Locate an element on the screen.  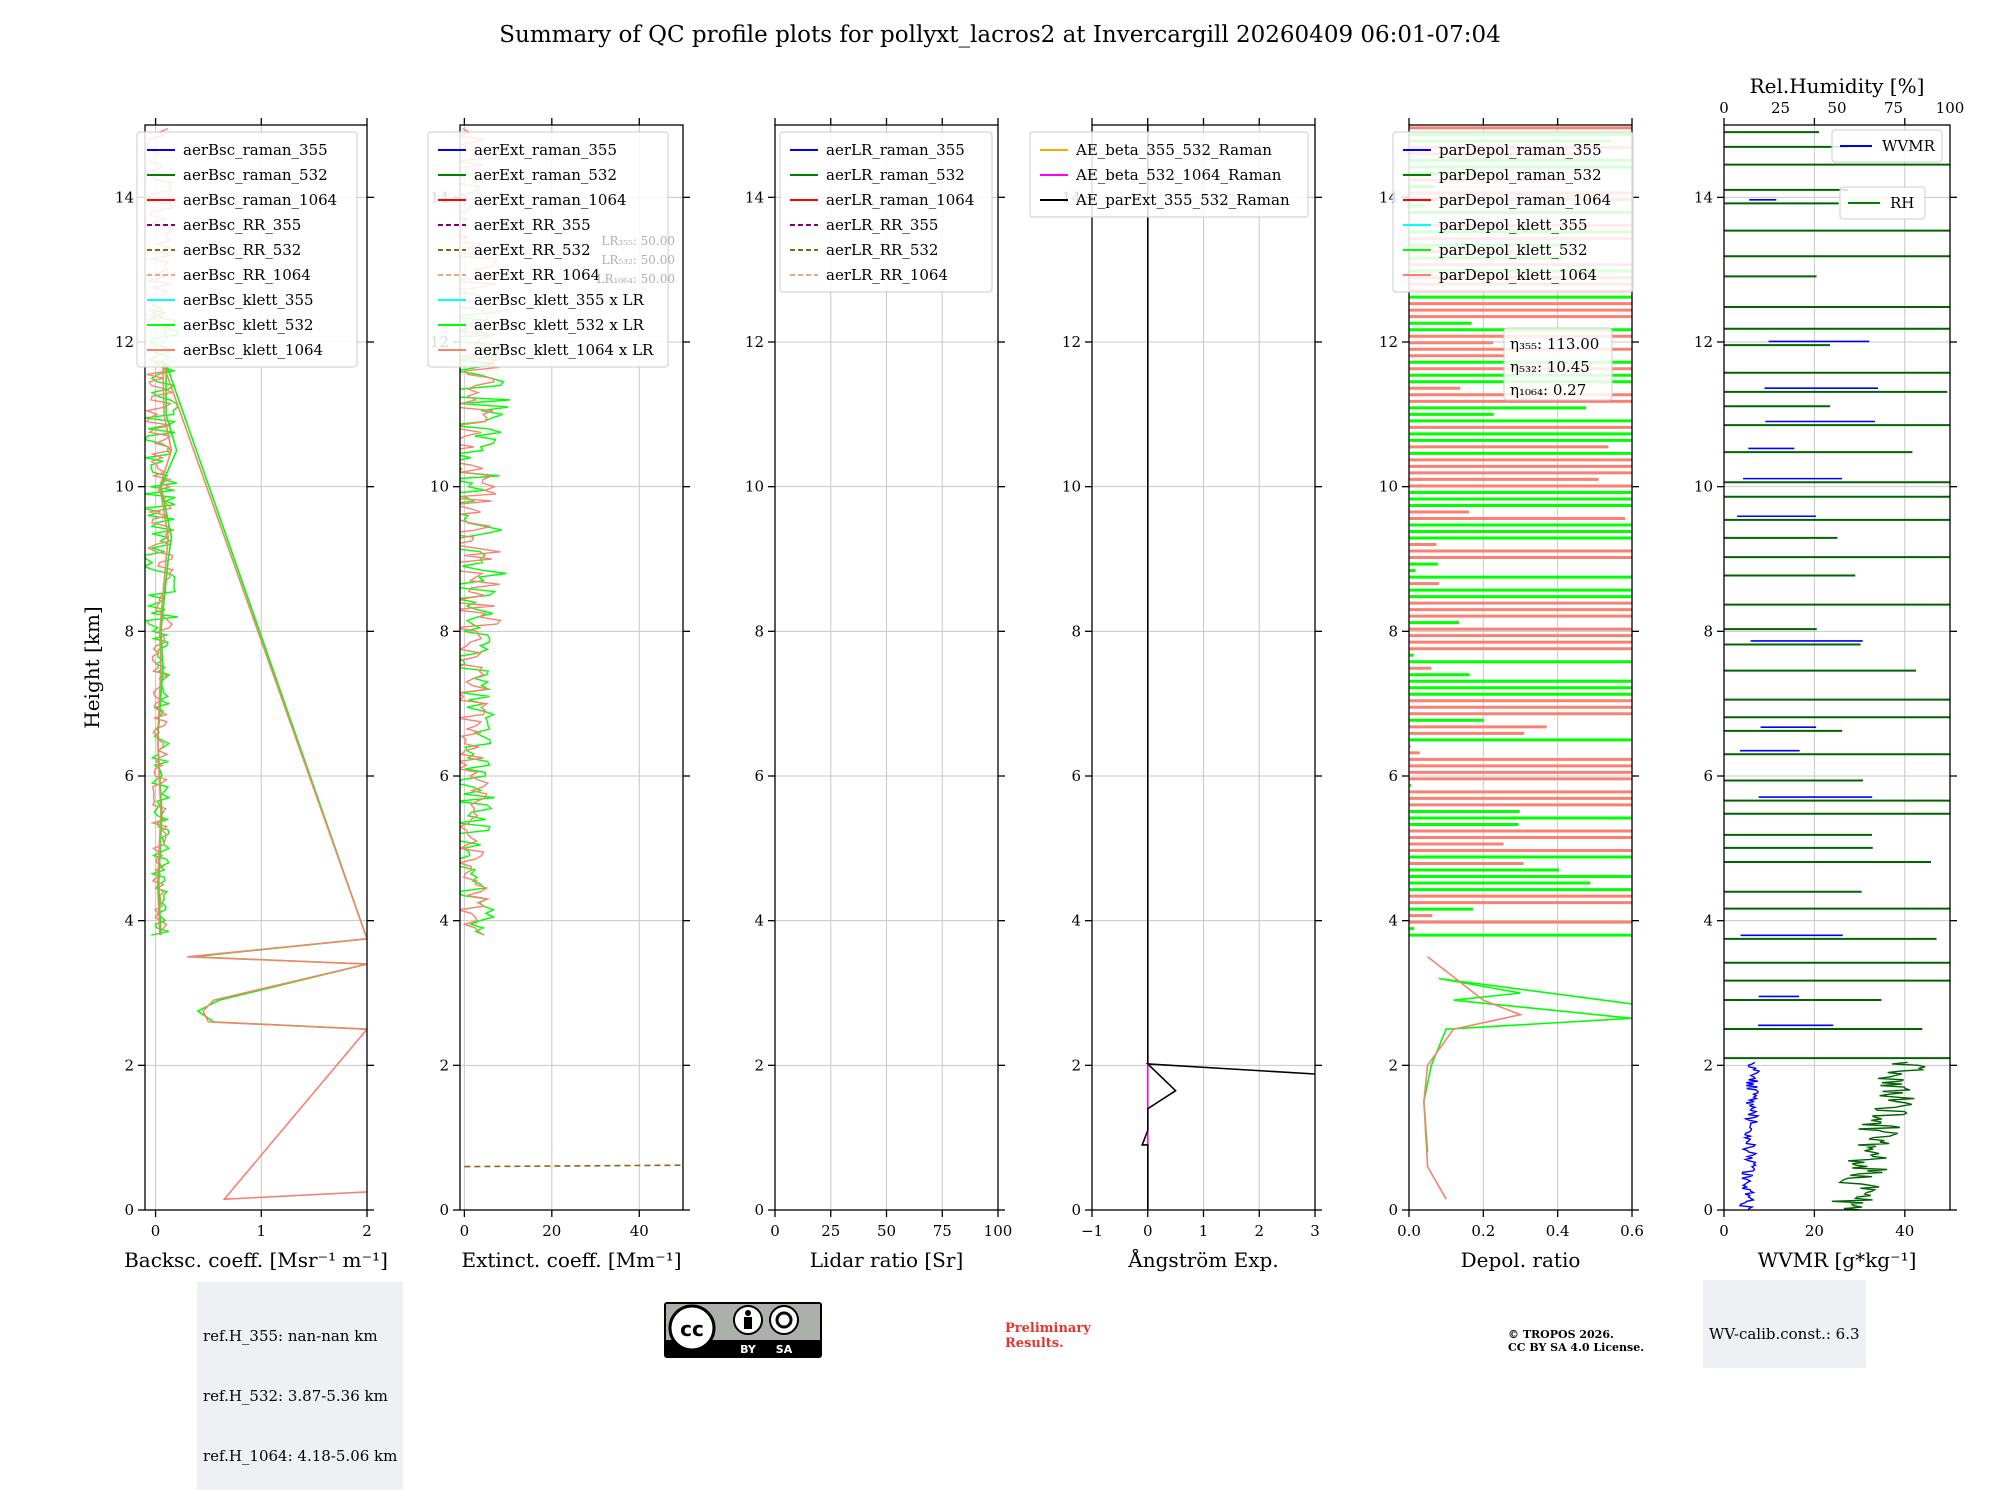
legend-entry: aerExt_raman_532 is located at coordinates (545, 175).